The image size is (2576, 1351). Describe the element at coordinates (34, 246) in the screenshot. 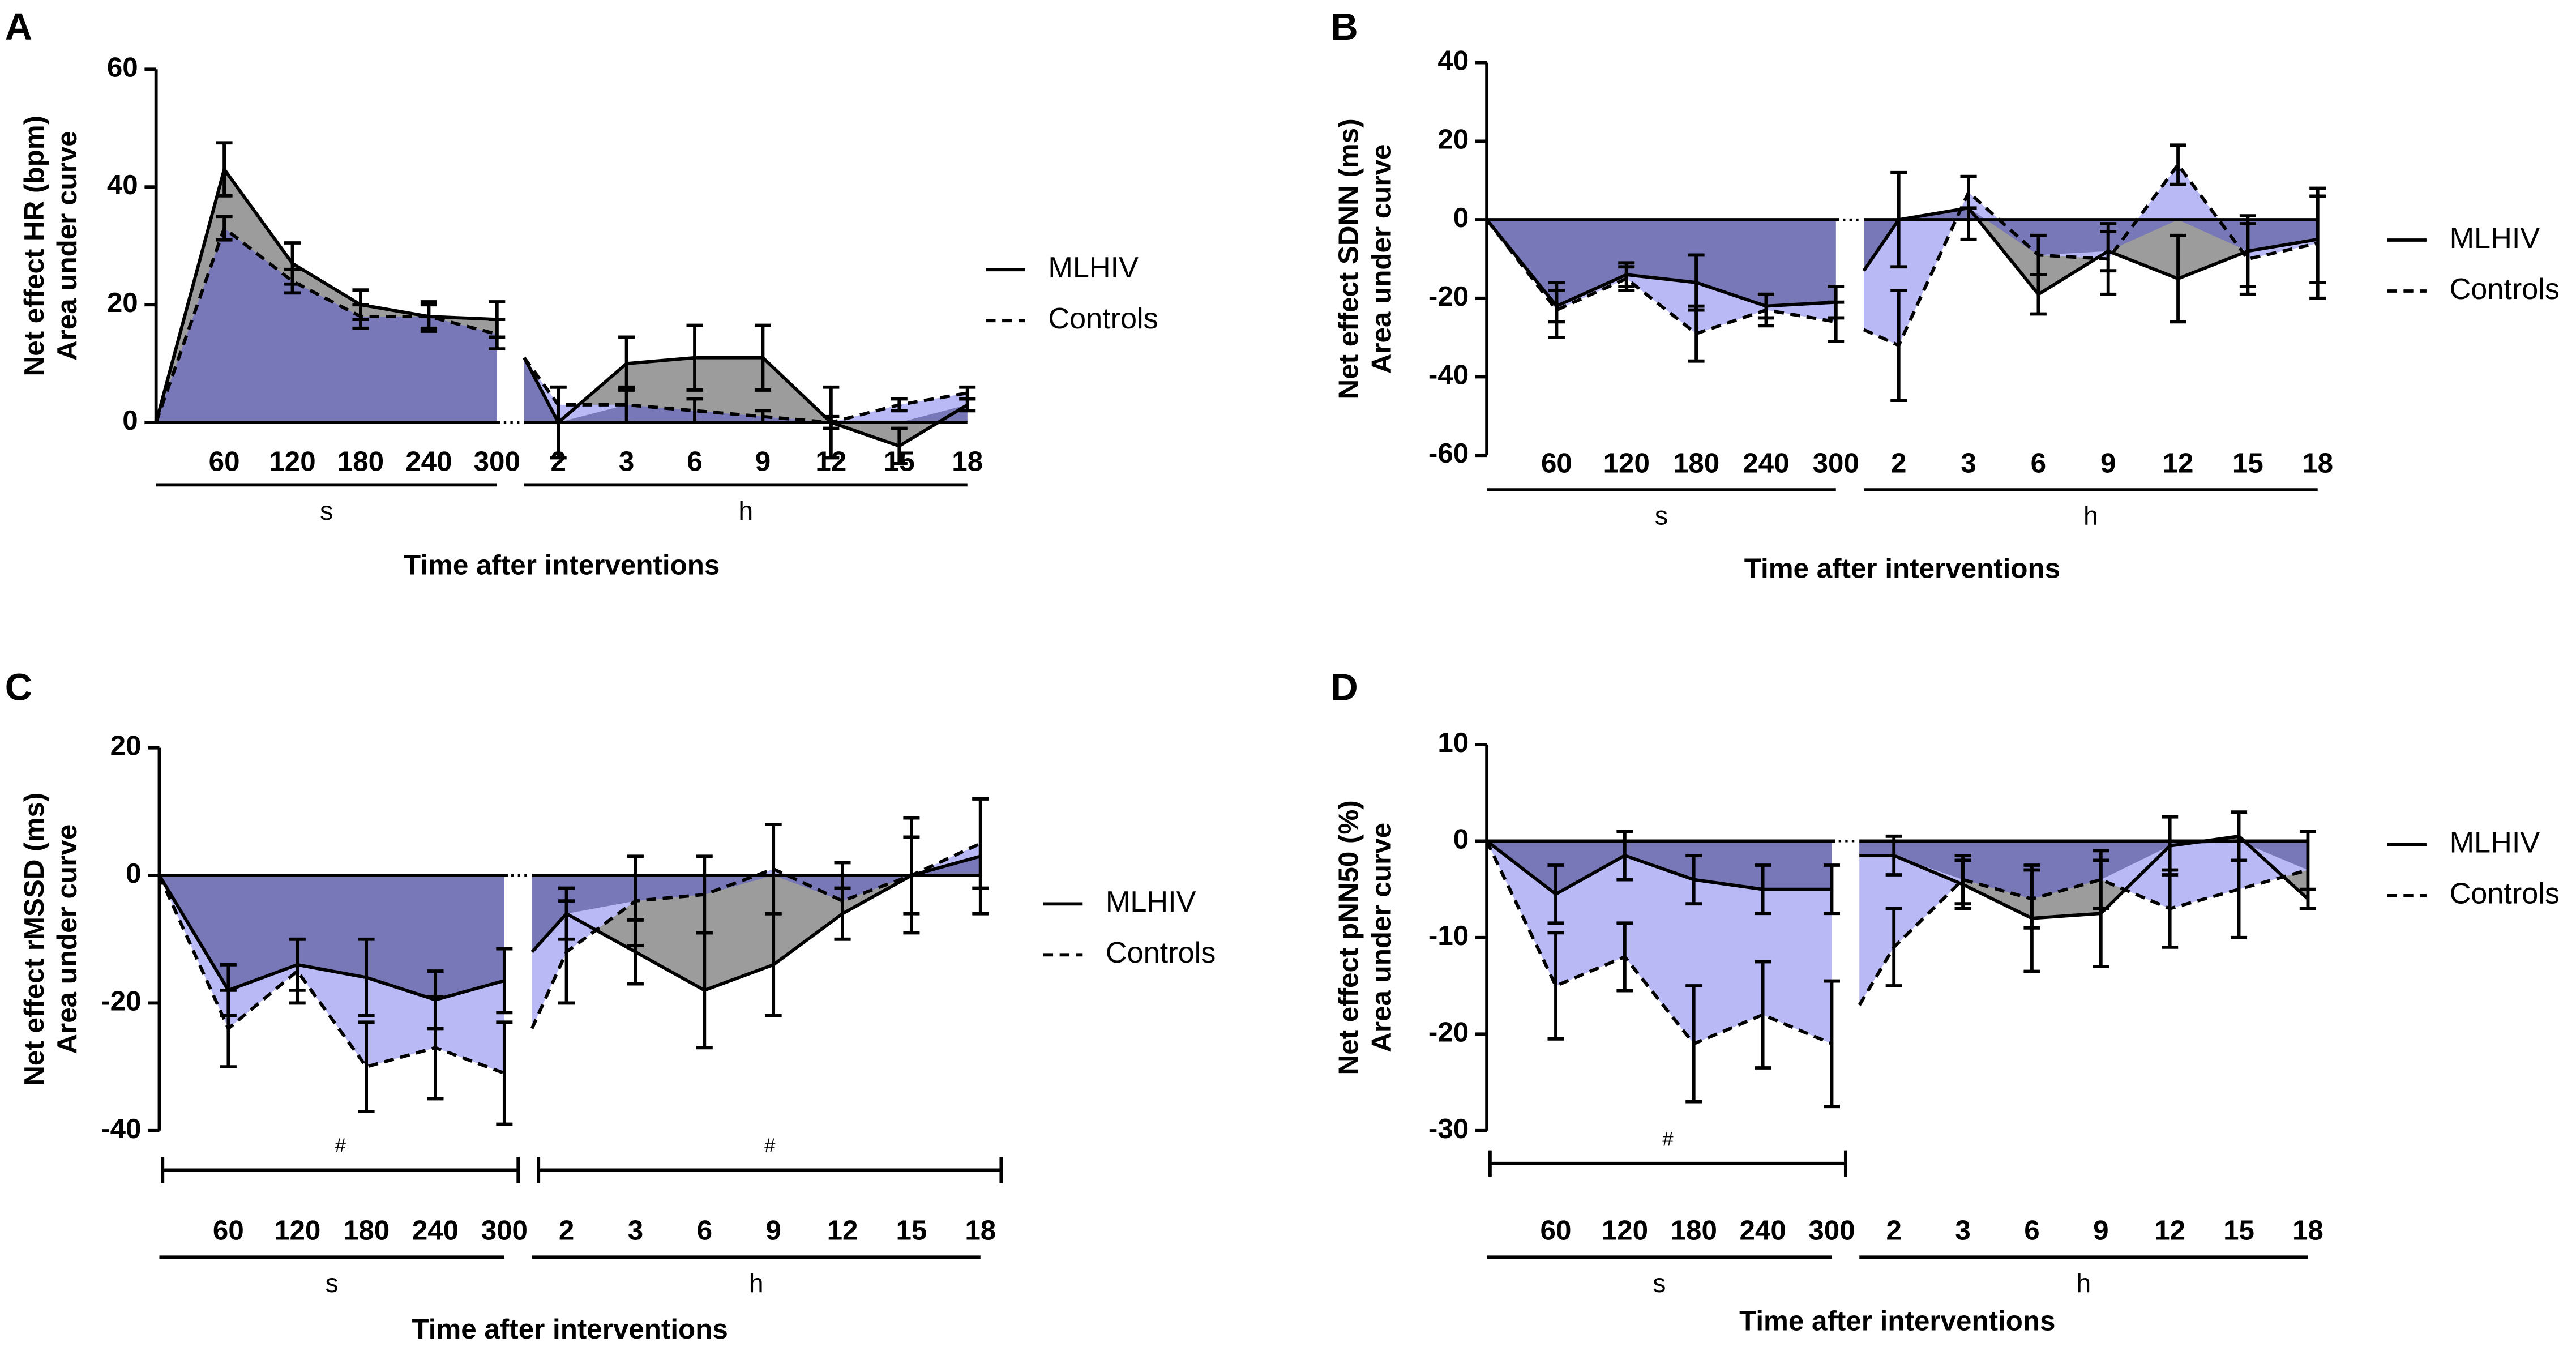

I see `y-axis-title: Net effect HR (bpm)` at that location.